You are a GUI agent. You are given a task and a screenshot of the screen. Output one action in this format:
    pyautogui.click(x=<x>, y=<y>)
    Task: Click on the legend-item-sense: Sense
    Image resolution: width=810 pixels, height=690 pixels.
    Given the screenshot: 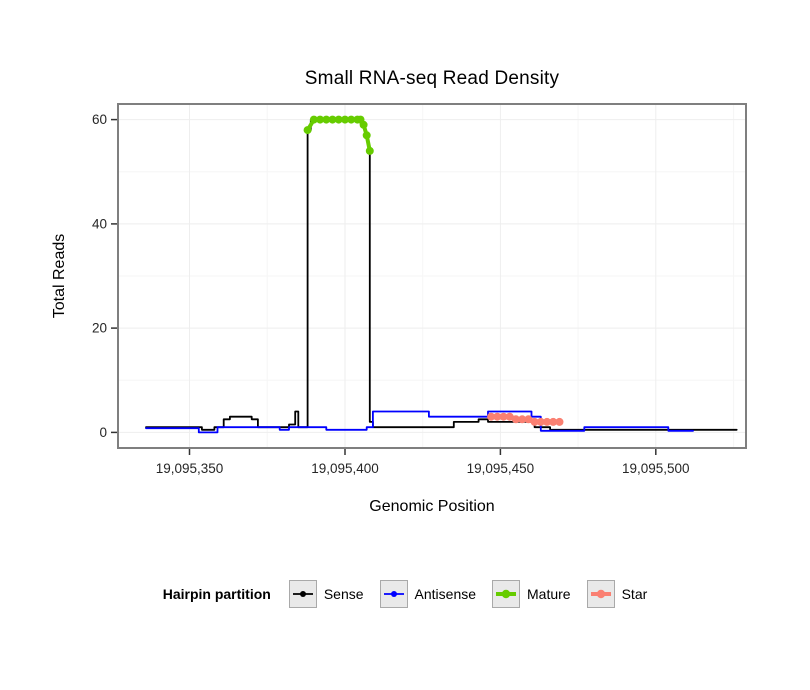 What is the action you would take?
    pyautogui.click(x=326, y=594)
    